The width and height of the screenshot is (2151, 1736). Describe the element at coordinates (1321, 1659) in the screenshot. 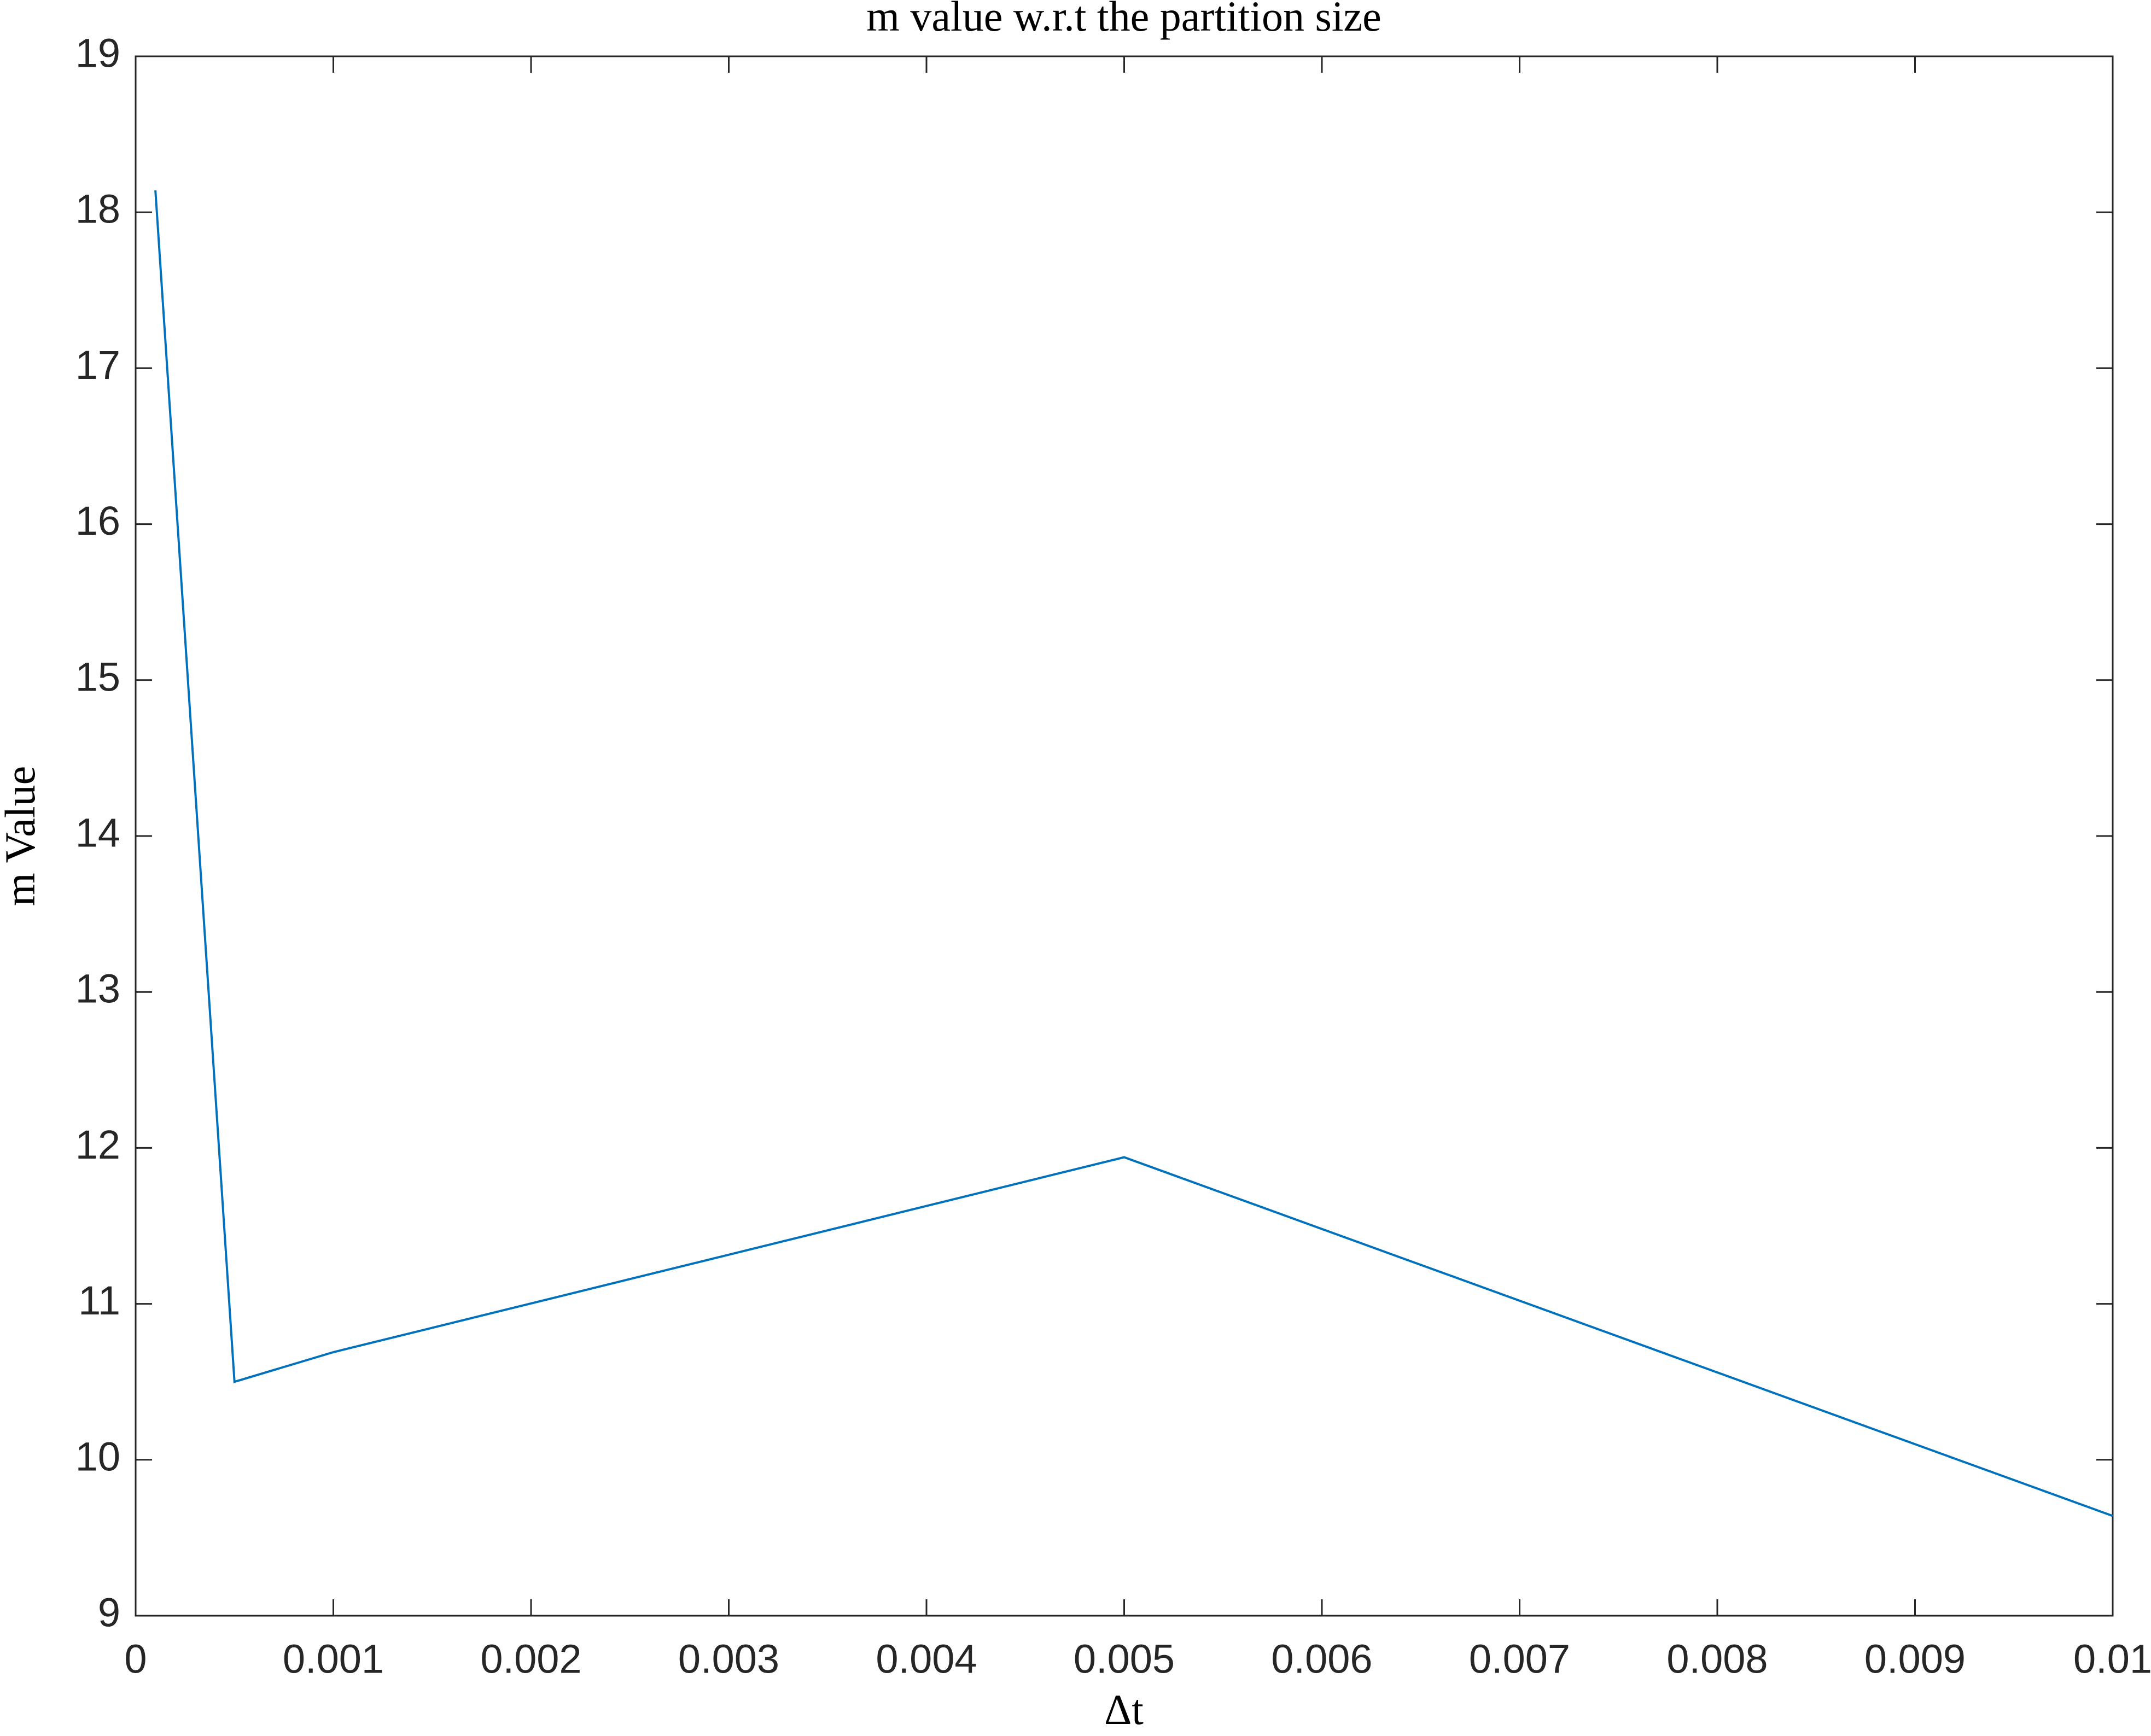

I see `x-tick-label: 0.006` at that location.